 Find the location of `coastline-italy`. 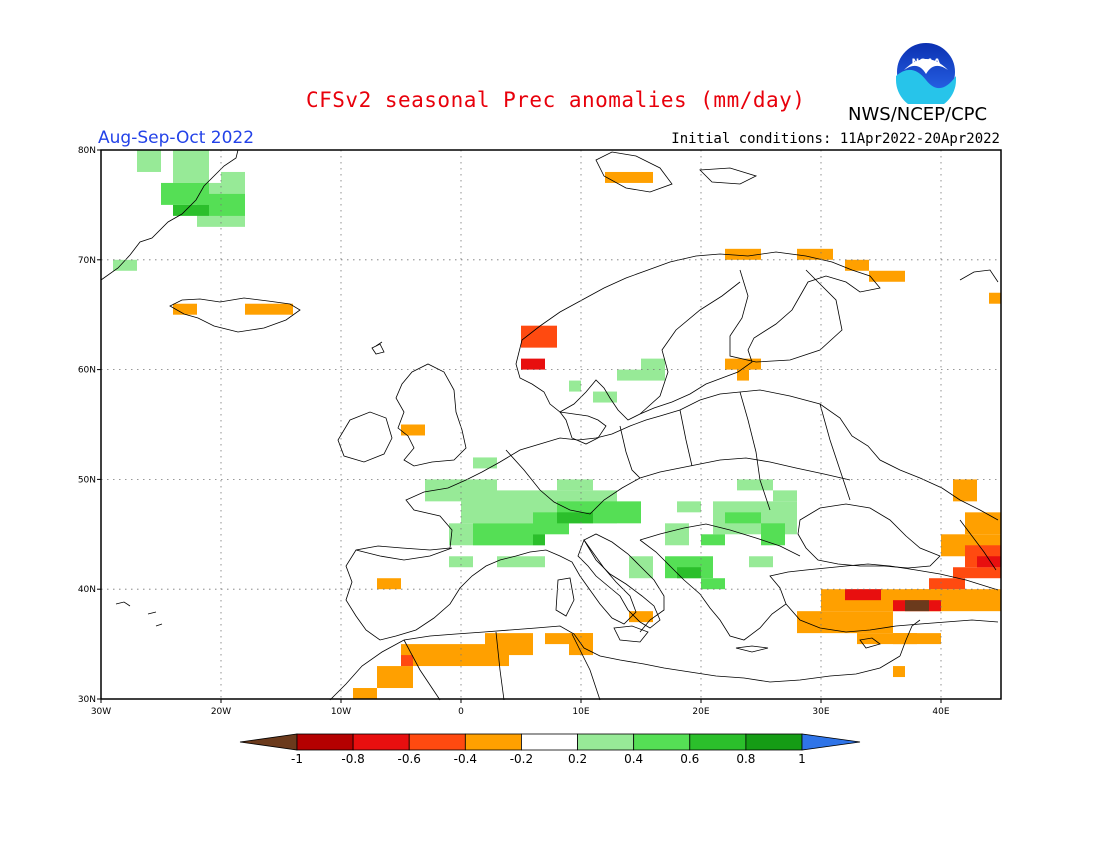

coastline-italy is located at coordinates (619, 584).